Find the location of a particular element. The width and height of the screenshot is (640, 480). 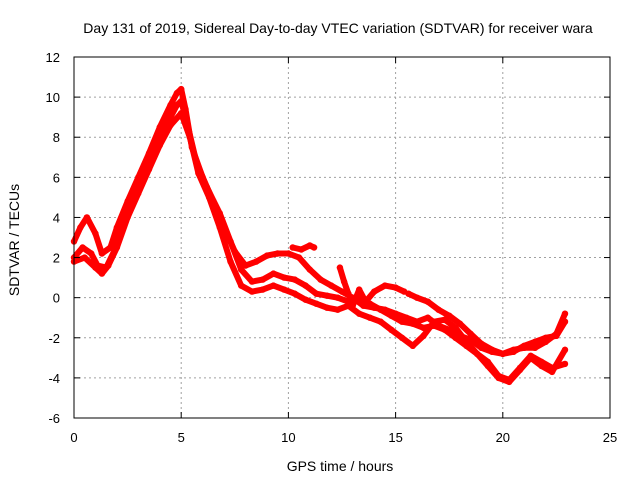

y-tick-label: -2 is located at coordinates (54, 338).